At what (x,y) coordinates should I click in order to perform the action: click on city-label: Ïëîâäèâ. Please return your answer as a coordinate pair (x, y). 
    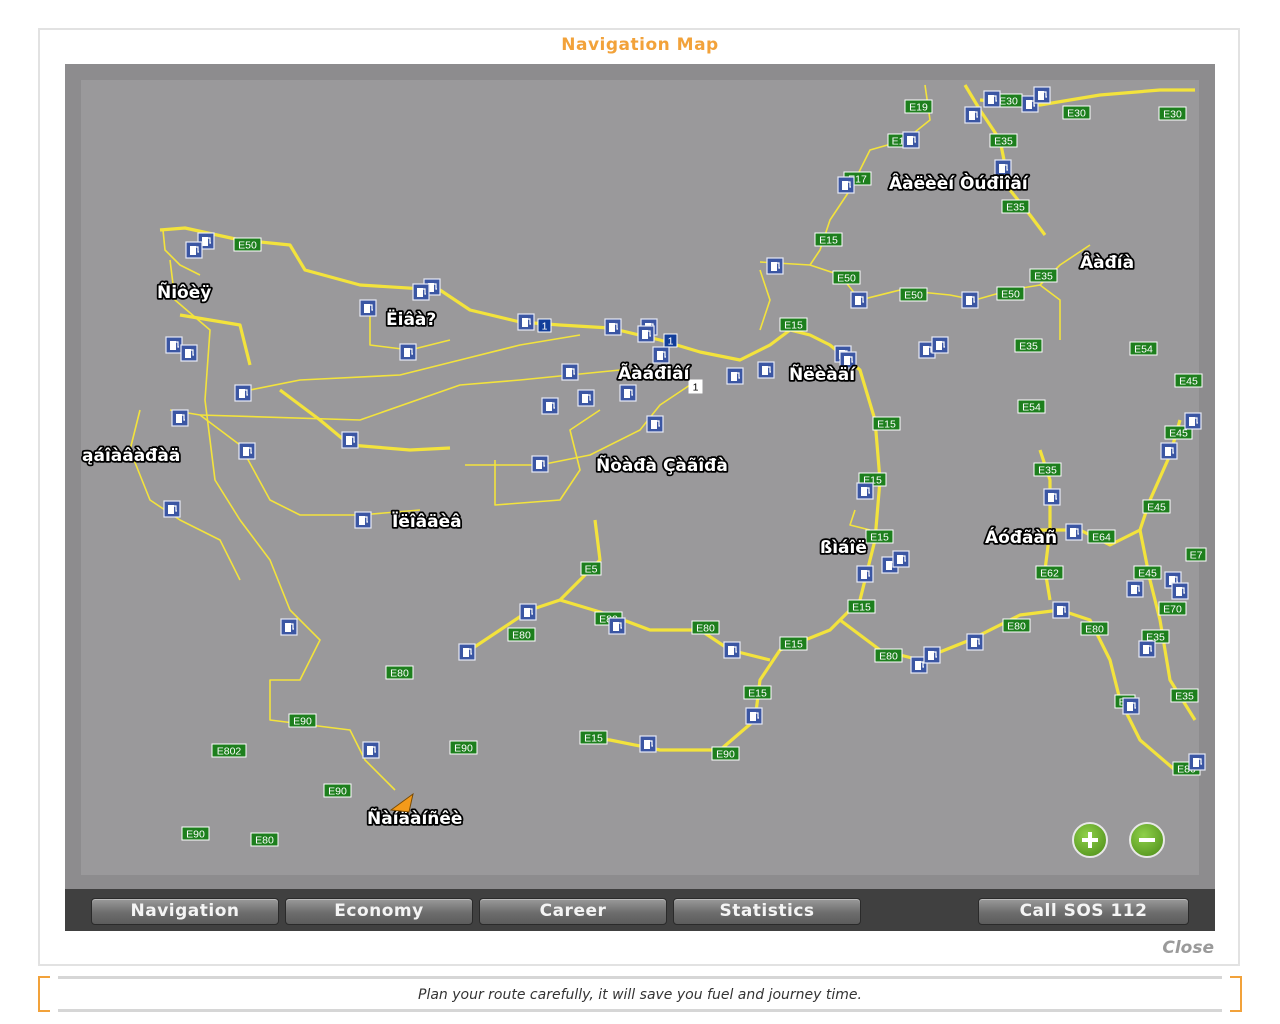
    Looking at the image, I should click on (426, 521).